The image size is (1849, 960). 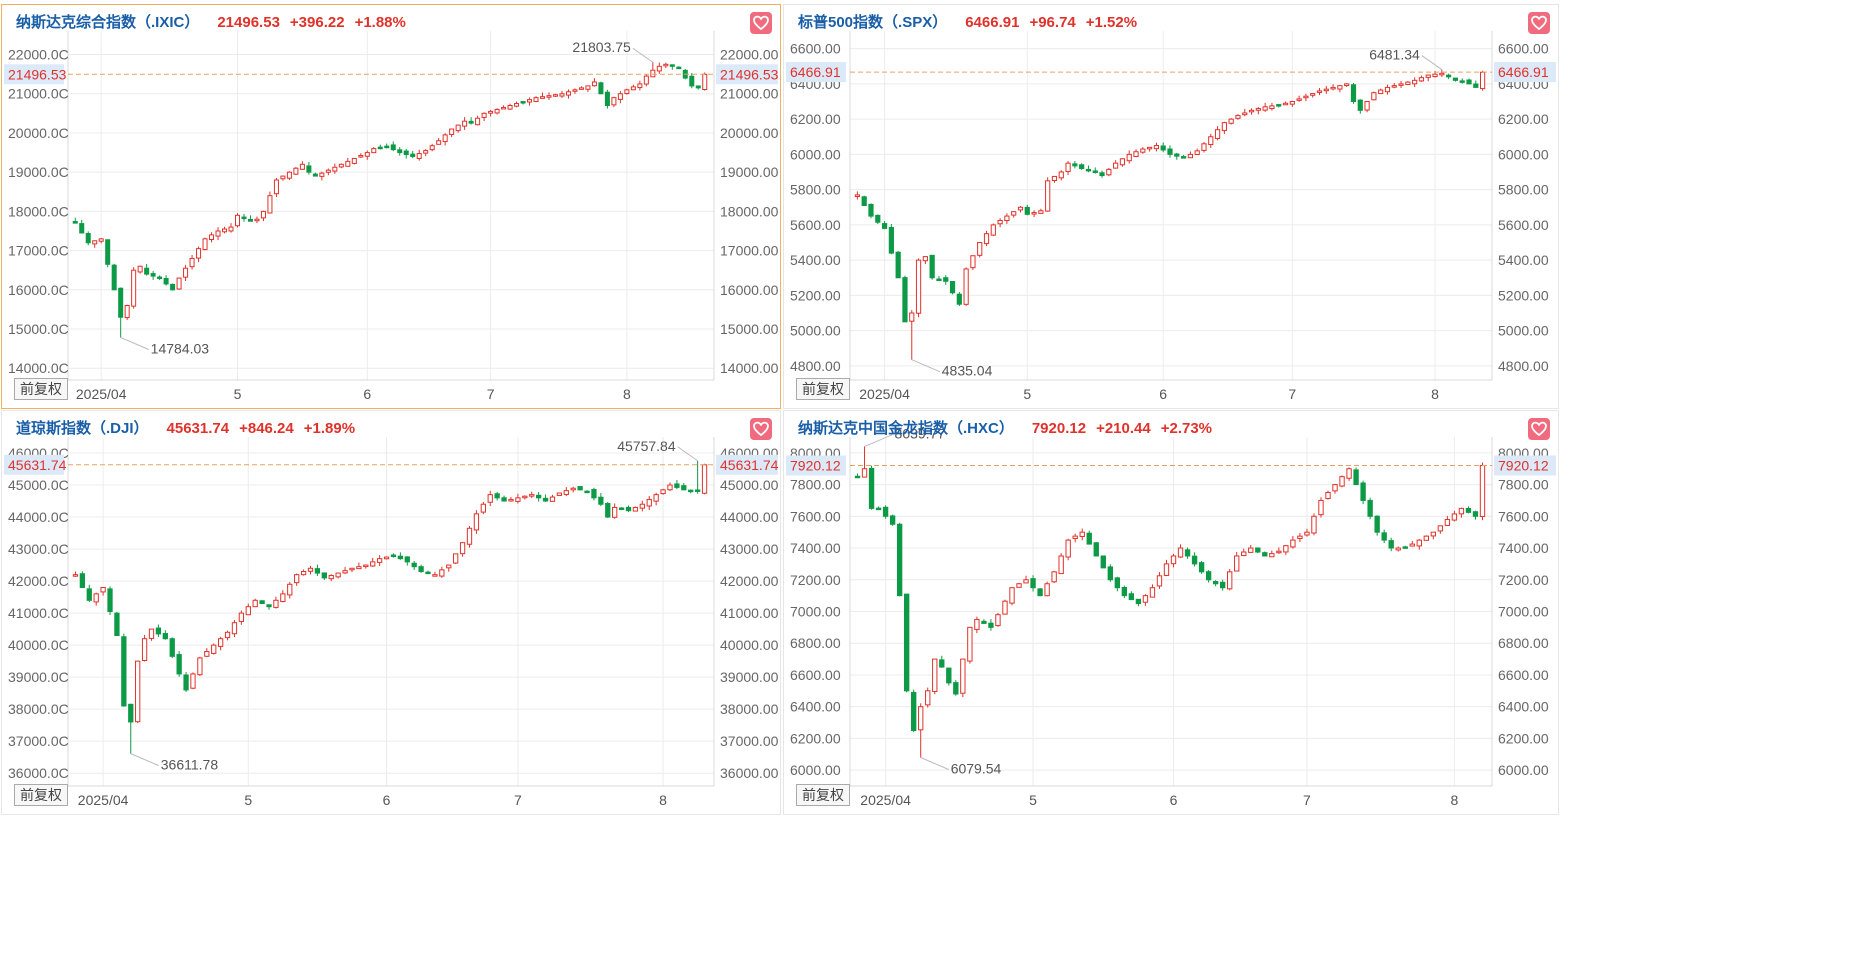 I want to click on index-name: 纳斯达克综合指数（.IXIC）, so click(x=108, y=22).